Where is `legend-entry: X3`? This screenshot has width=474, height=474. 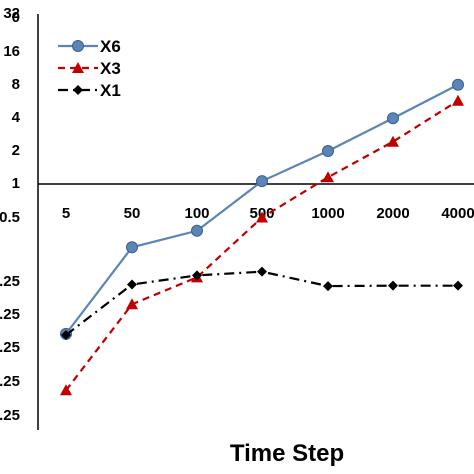 legend-entry: X3 is located at coordinates (89, 68).